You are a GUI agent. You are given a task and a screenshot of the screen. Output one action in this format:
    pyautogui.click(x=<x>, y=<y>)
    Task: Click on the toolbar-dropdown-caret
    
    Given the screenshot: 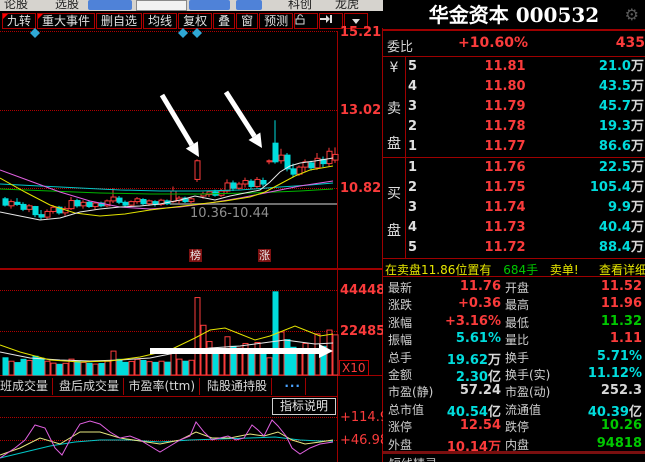 What is the action you would take?
    pyautogui.click(x=356, y=21)
    